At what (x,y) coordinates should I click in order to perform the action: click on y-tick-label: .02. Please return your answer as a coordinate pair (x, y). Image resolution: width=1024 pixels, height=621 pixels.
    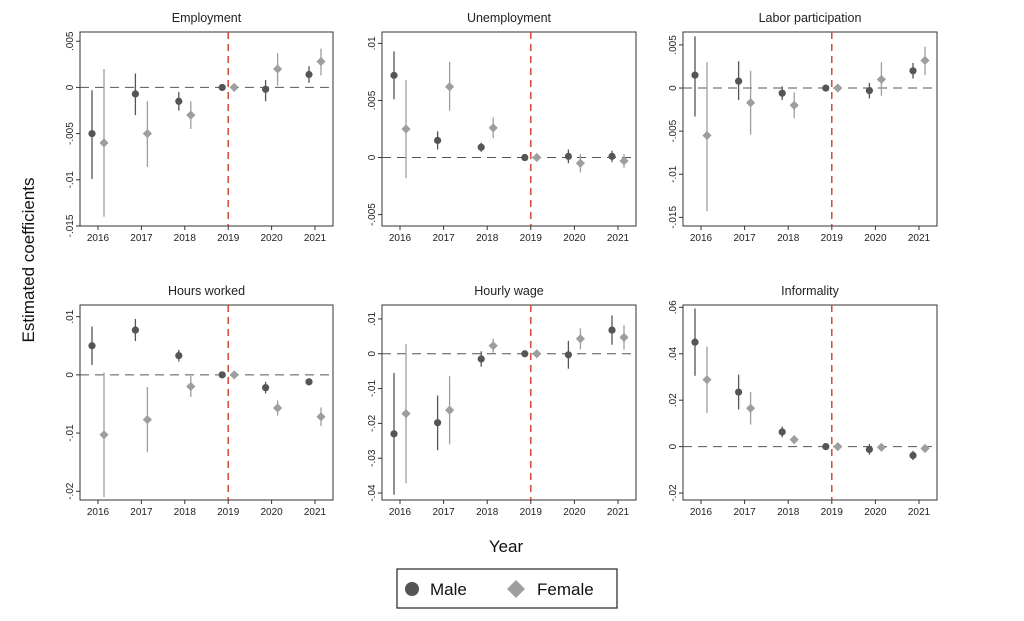
    Looking at the image, I should click on (673, 400).